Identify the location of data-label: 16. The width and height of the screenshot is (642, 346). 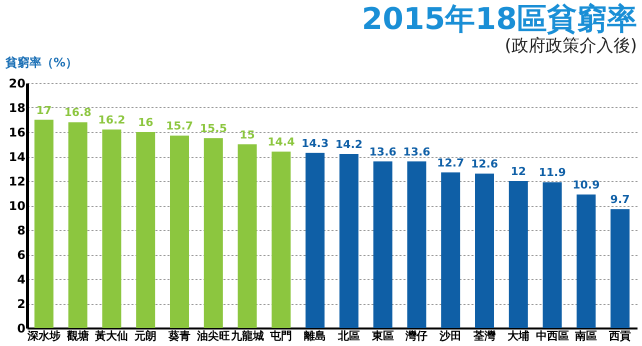
(146, 122).